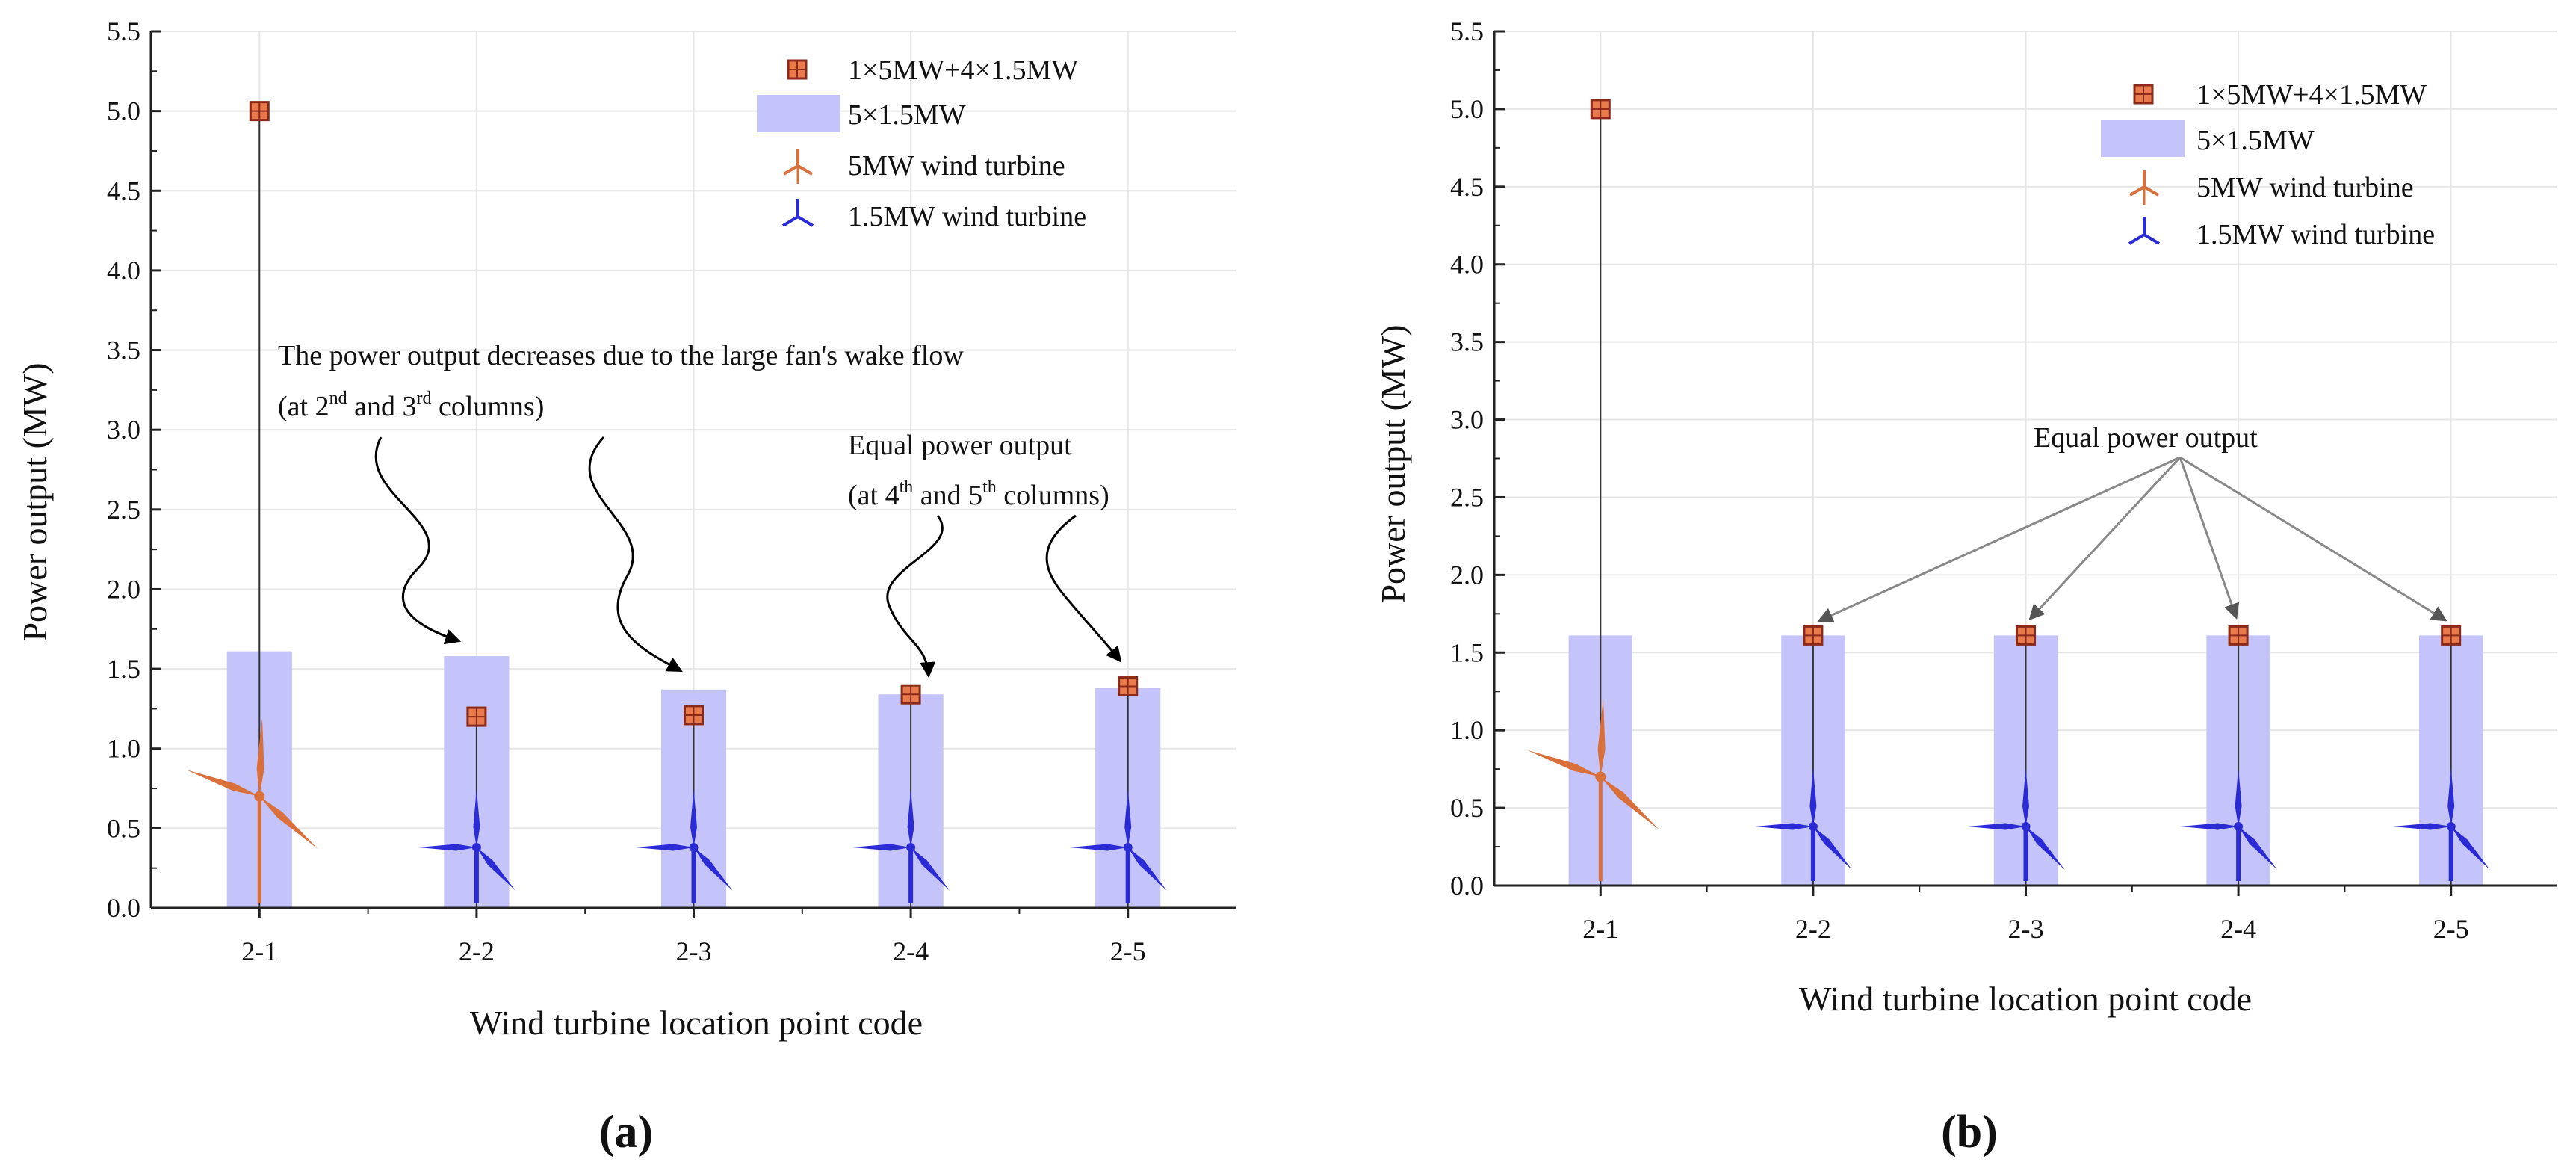  What do you see at coordinates (2255, 140) in the screenshot?
I see `legend-b-label-1: 5×1.5MW` at bounding box center [2255, 140].